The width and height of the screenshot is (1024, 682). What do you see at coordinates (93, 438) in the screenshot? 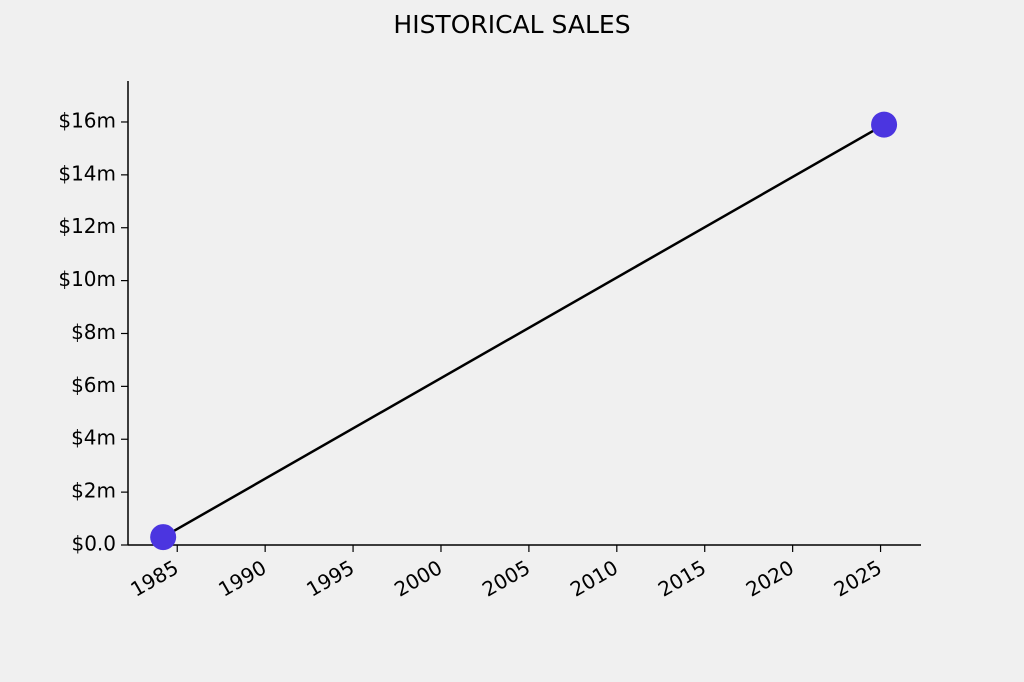
I see `y-tick-label: $4m` at bounding box center [93, 438].